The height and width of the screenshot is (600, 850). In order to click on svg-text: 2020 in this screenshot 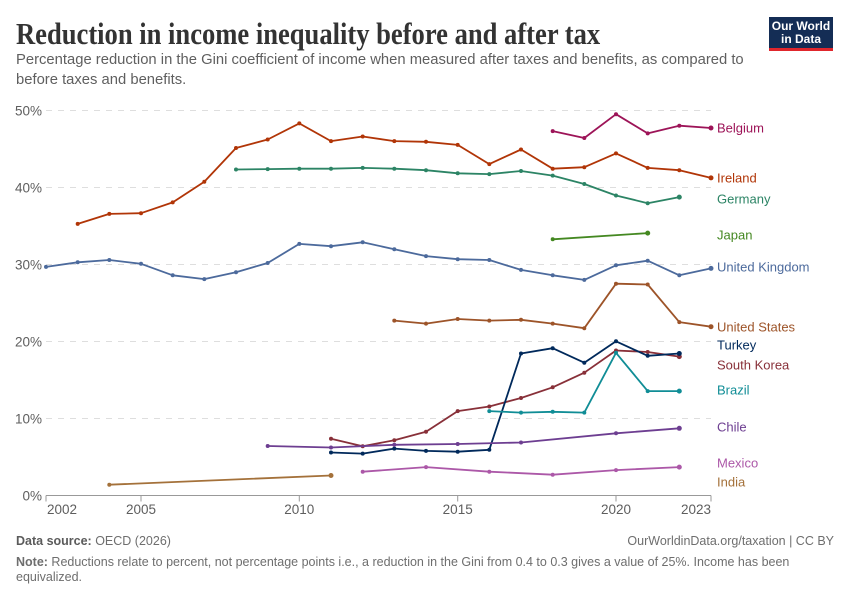, I will do `click(616, 509)`.